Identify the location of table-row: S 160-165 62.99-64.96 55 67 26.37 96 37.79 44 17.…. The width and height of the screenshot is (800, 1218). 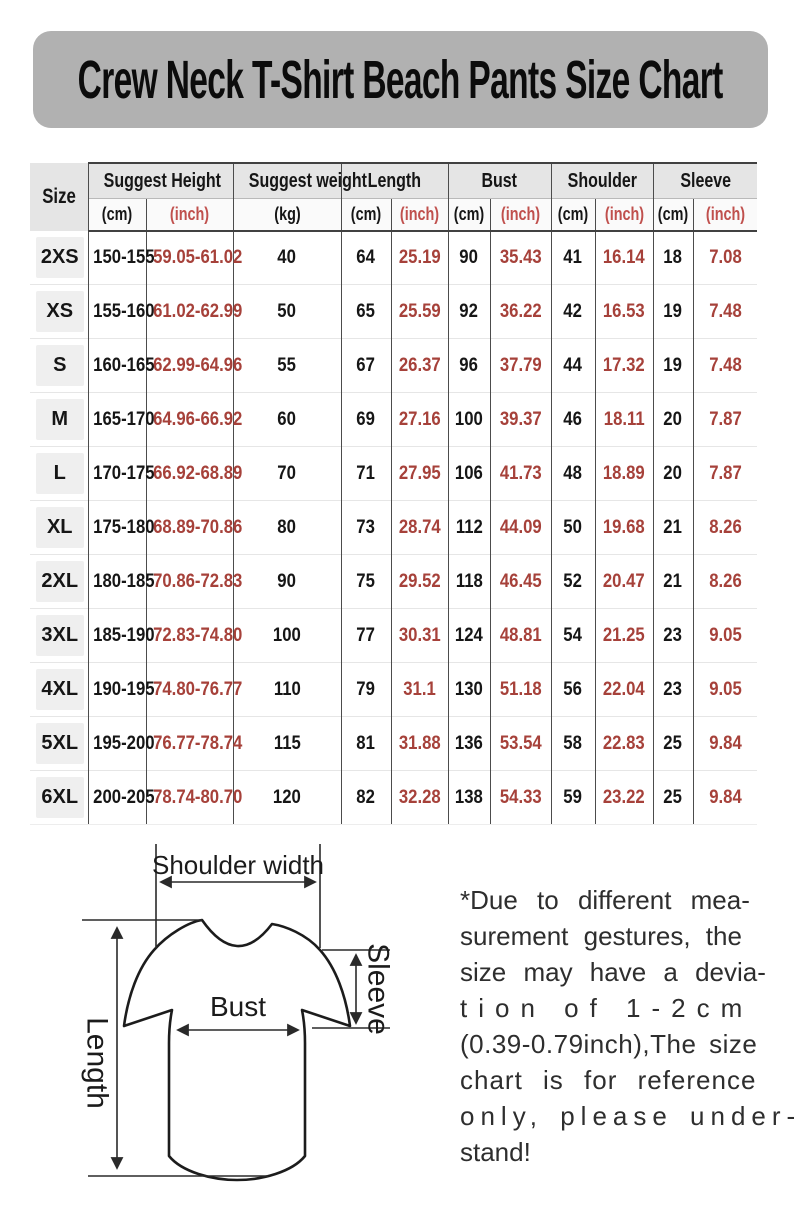
(394, 365).